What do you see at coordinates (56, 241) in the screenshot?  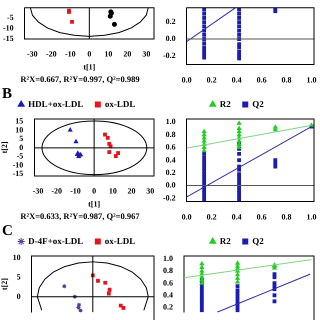 I see `legend-label: D-4F+ox-LDL` at bounding box center [56, 241].